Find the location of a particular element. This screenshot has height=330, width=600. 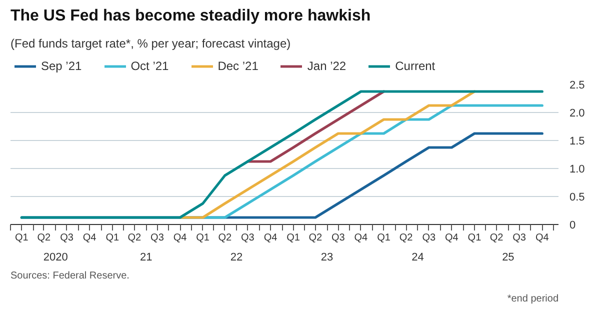

y-tick-label: 2.5 is located at coordinates (577, 86).